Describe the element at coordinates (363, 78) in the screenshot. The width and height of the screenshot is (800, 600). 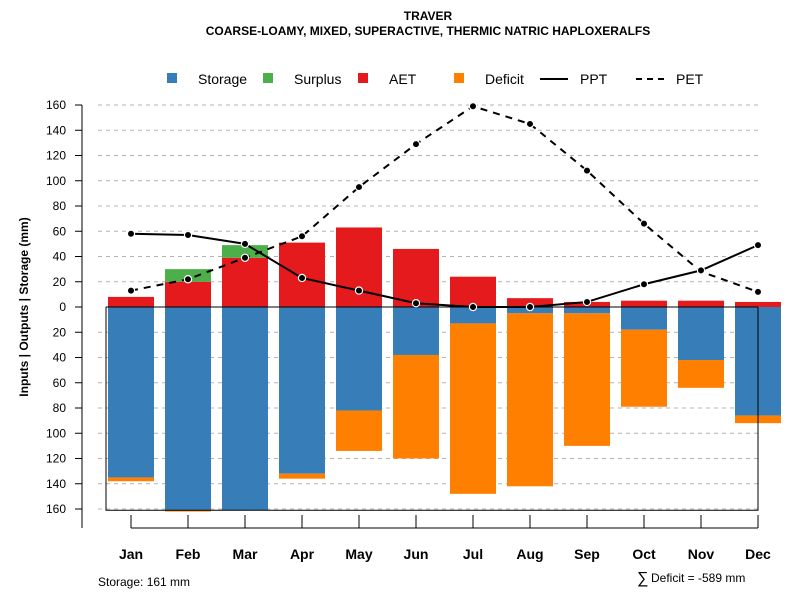
I see `legend-swatch-aet` at that location.